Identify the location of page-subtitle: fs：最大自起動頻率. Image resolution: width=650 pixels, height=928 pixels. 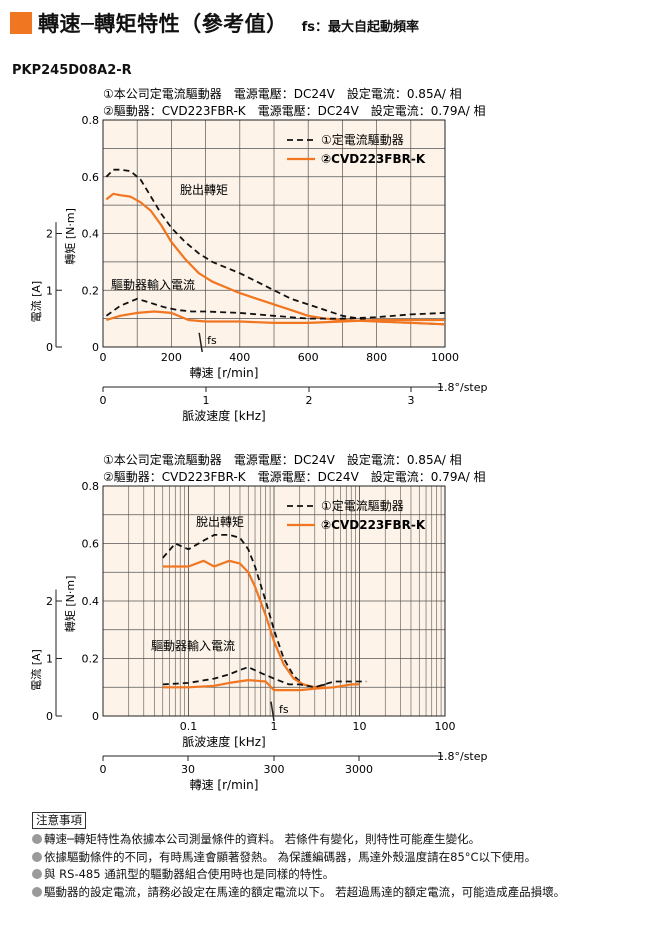
(360, 27).